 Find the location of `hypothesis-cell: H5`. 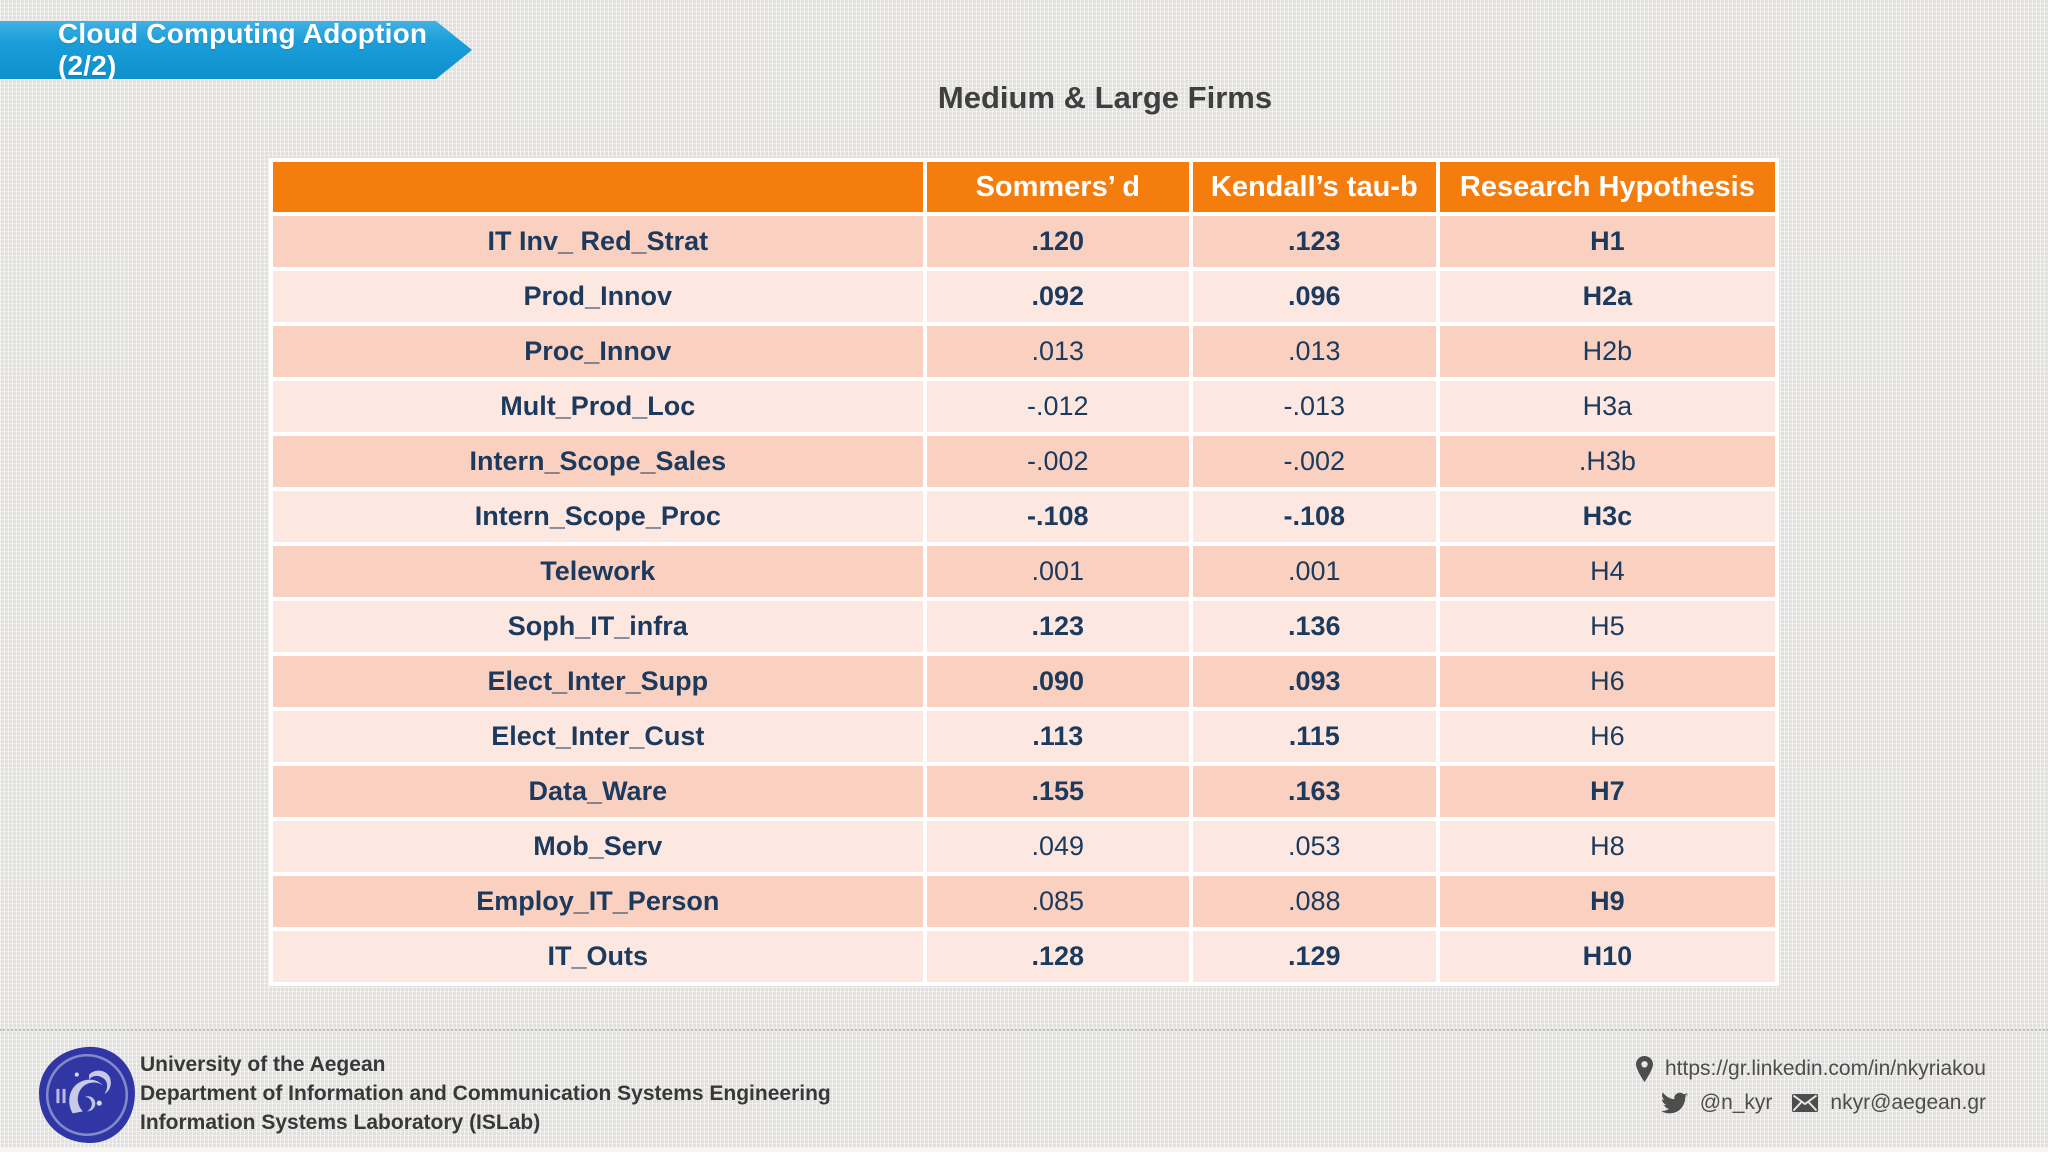

hypothesis-cell: H5 is located at coordinates (1607, 626).